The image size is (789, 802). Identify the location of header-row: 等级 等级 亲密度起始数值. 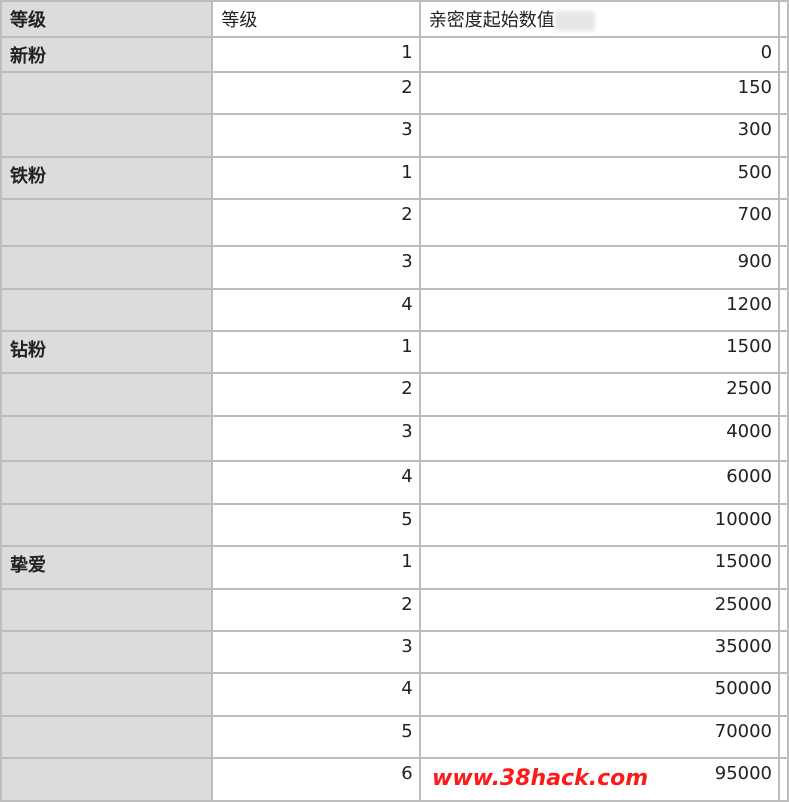
(394, 19).